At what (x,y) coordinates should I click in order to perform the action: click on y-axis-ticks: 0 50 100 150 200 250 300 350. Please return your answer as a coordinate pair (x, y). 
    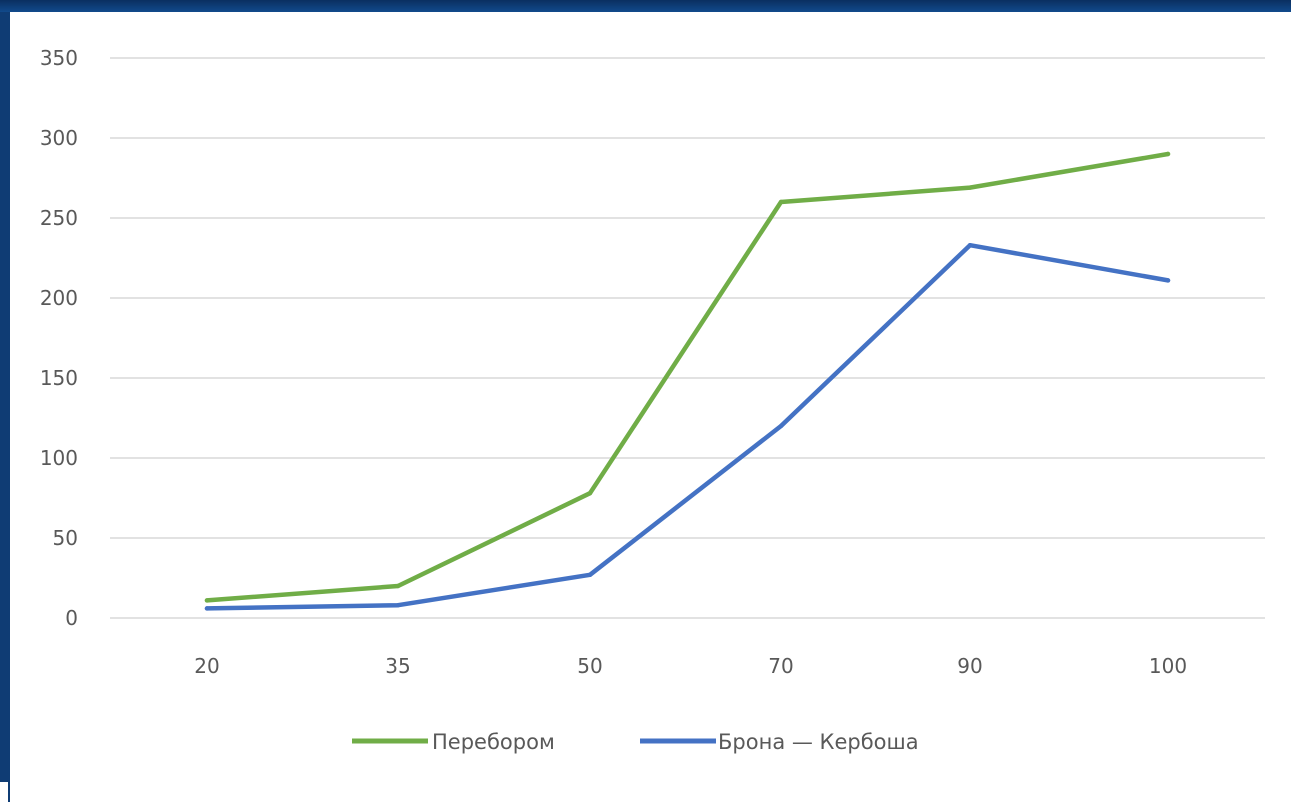
    Looking at the image, I should click on (59, 338).